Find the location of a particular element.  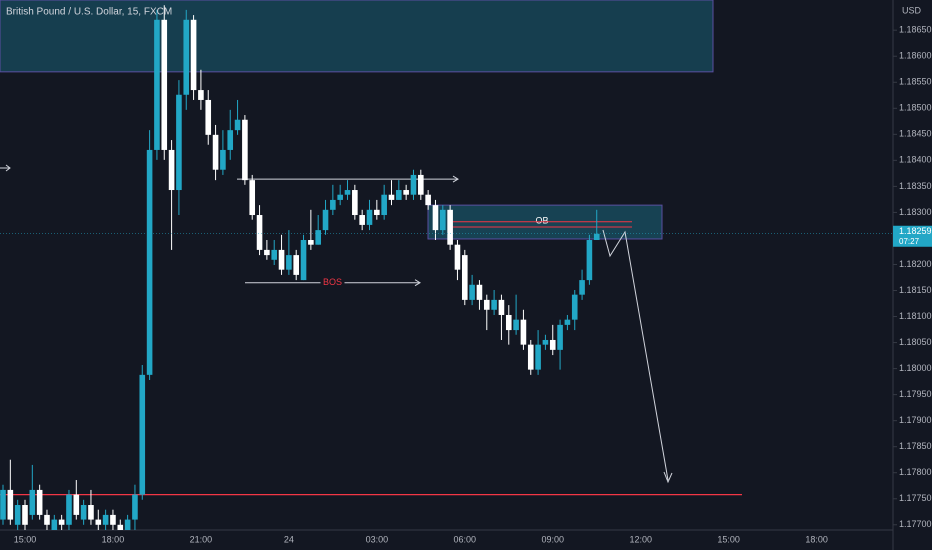

left-arrowhead is located at coordinates (8, 168).